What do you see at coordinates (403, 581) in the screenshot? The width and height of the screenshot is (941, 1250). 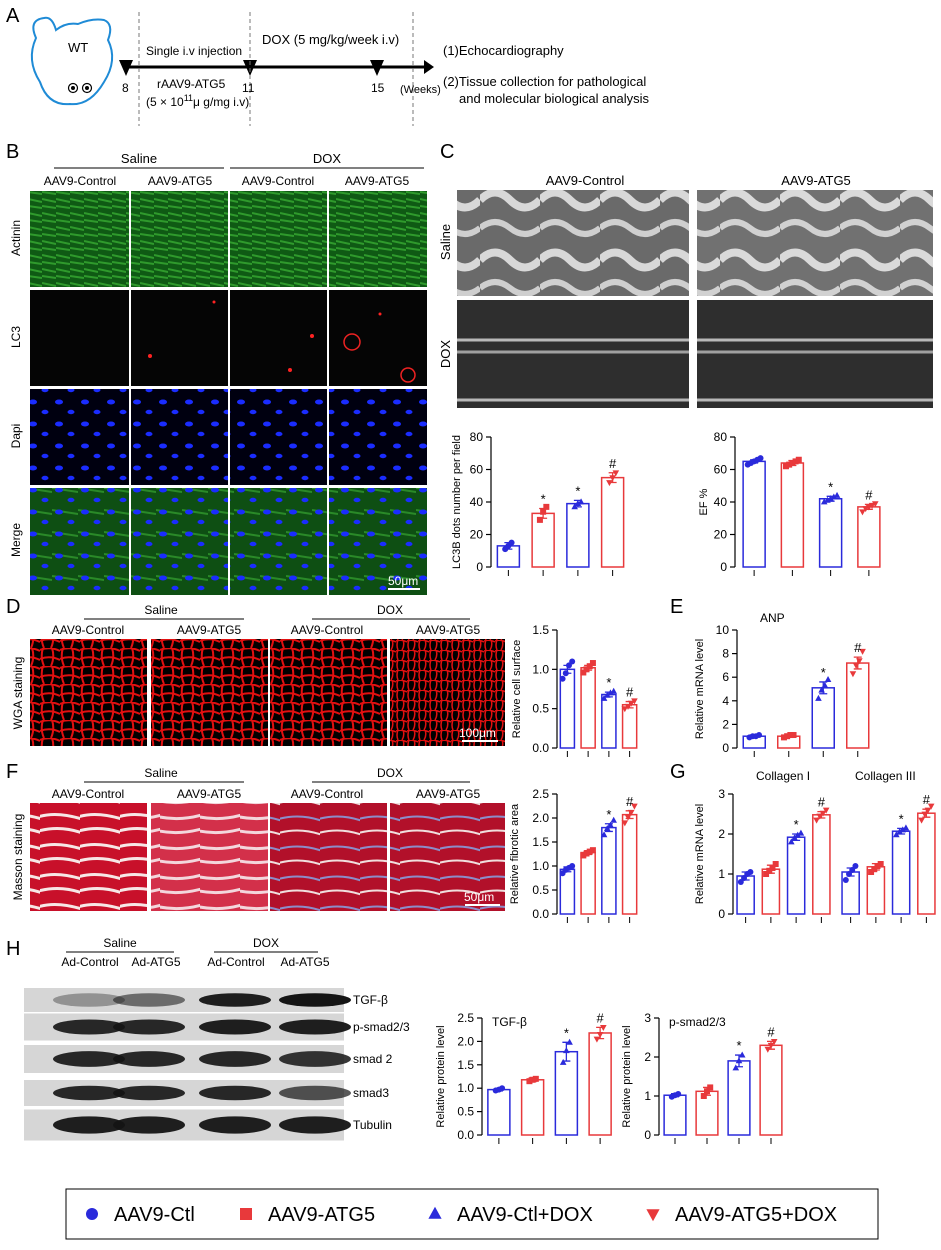 I see `scale-label: 50μm` at bounding box center [403, 581].